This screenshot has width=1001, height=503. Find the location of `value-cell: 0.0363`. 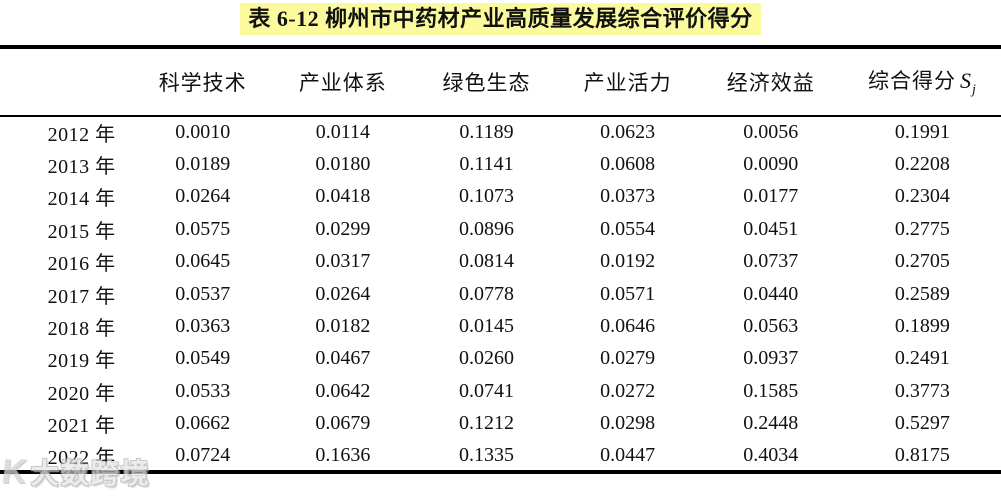

value-cell: 0.0363 is located at coordinates (203, 326).